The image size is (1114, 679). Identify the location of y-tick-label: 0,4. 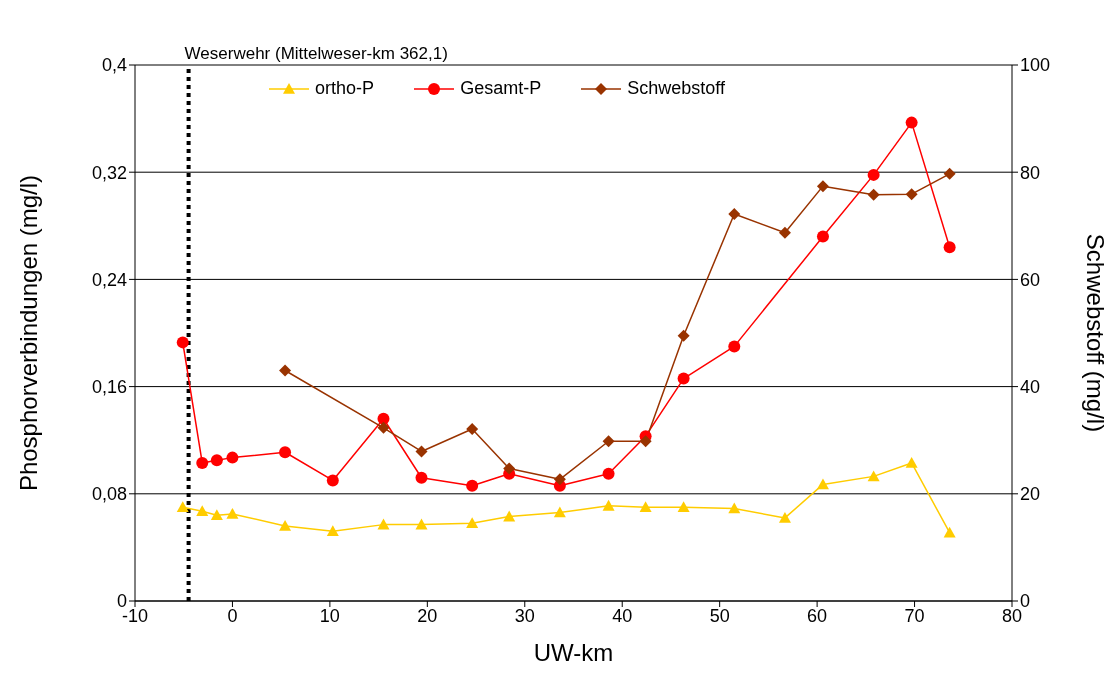
(114, 65).